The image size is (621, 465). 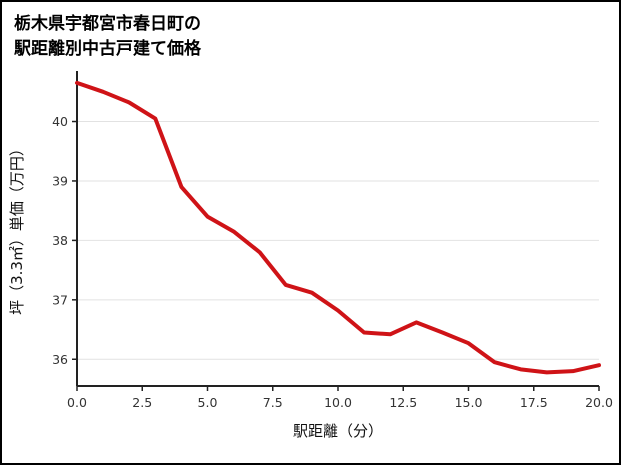 I want to click on y-tick-label: 39, so click(x=60, y=181).